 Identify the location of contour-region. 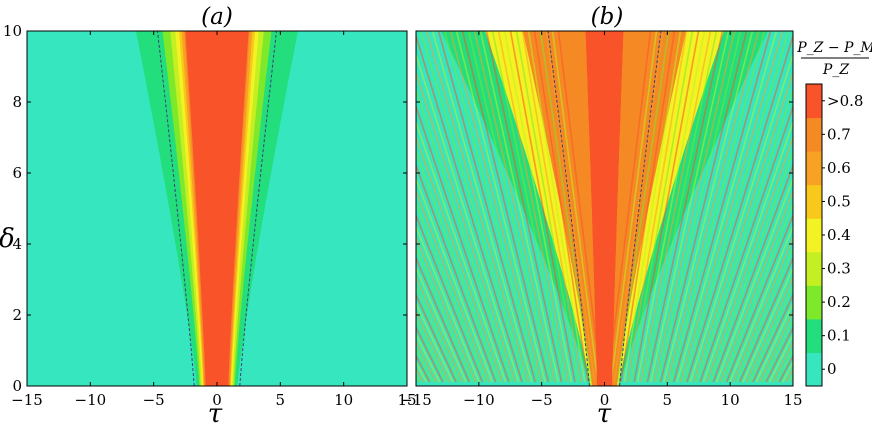
(217, 208).